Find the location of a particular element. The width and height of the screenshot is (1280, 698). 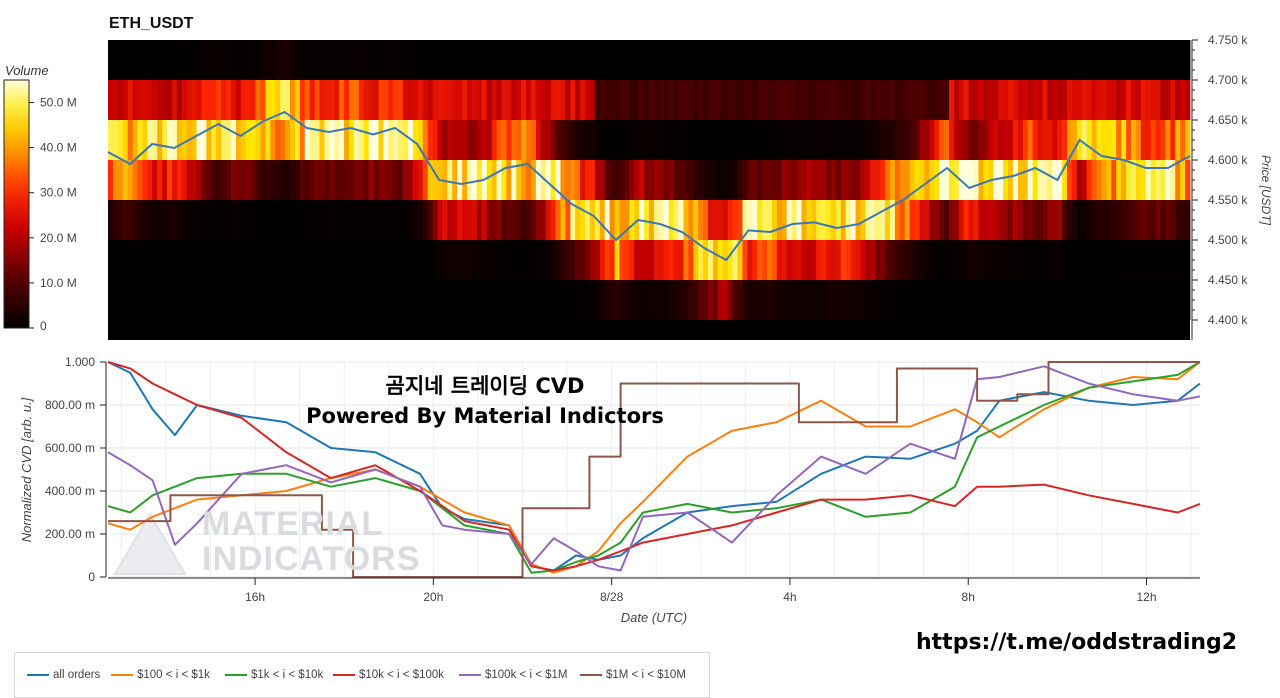

legend-item-1m-10m: $1M < i < $10M is located at coordinates (633, 675).